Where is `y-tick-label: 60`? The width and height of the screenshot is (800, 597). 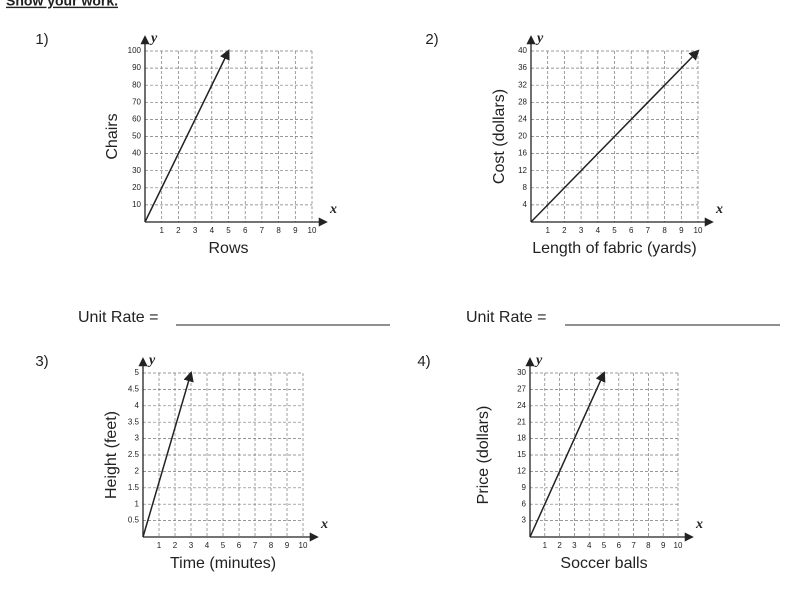
y-tick-label: 60 is located at coordinates (136, 119).